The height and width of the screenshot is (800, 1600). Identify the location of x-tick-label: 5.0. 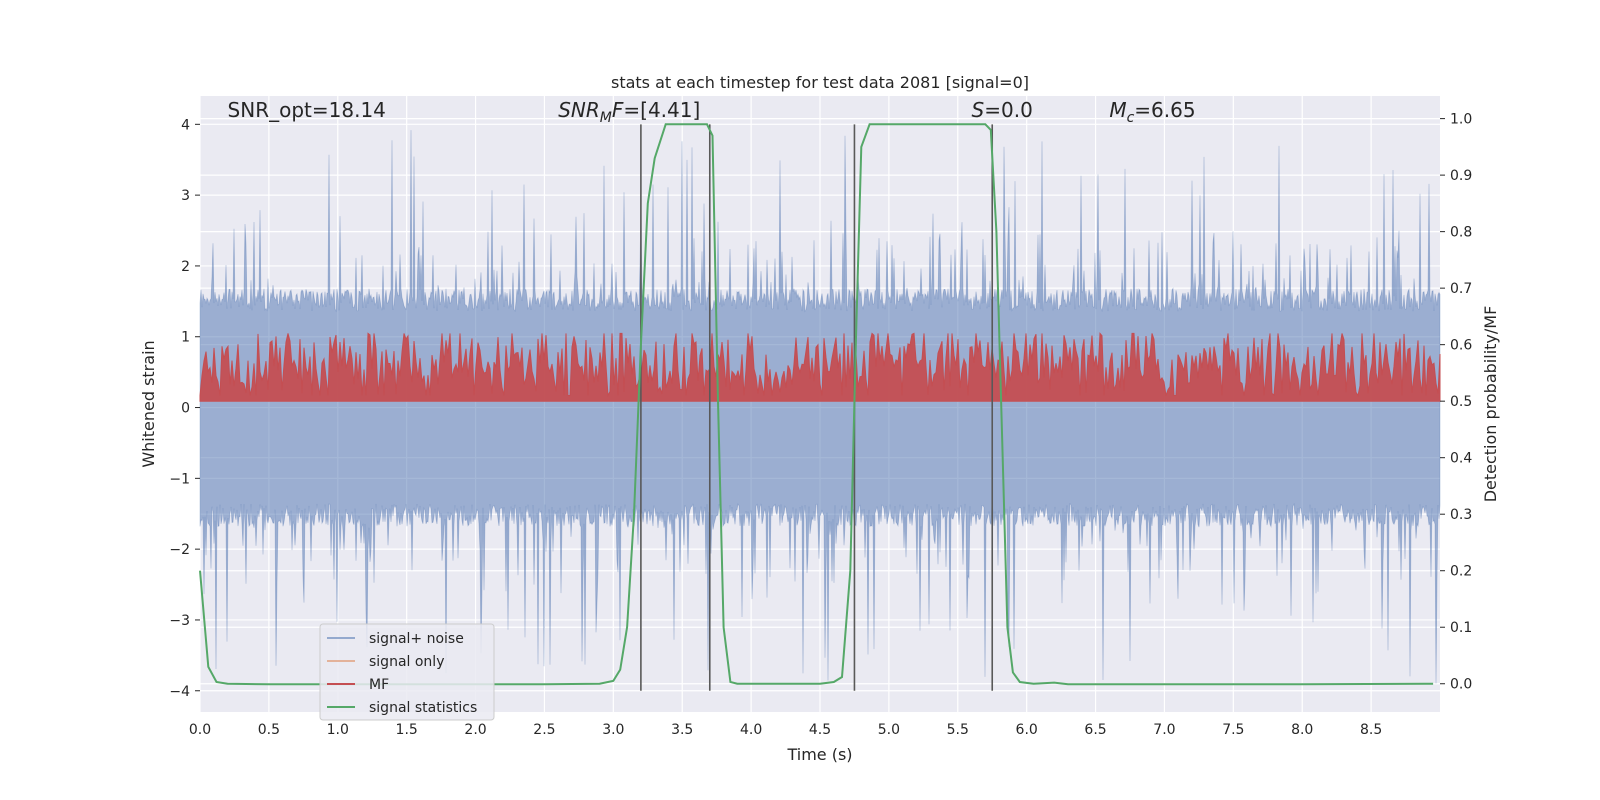
(889, 730).